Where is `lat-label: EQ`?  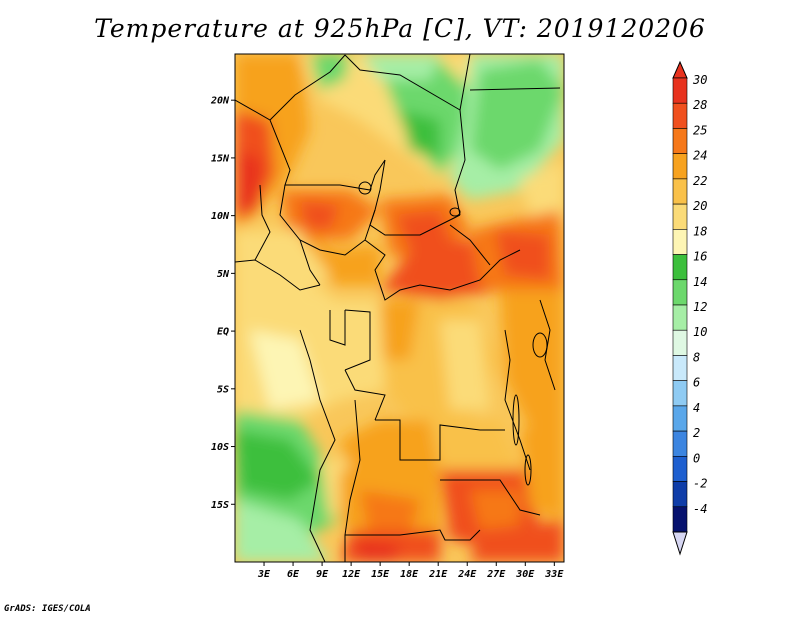 lat-label: EQ is located at coordinates (223, 332).